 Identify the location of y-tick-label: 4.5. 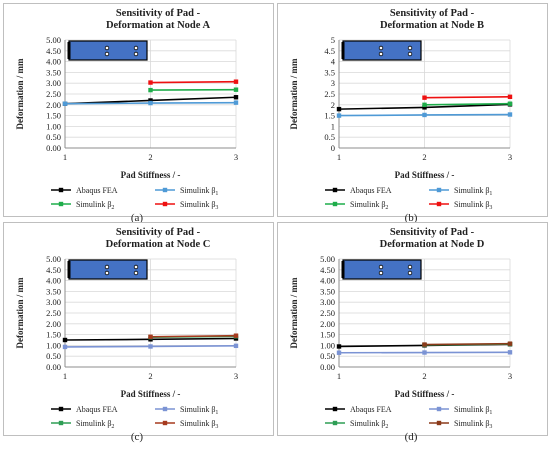
(329, 51).